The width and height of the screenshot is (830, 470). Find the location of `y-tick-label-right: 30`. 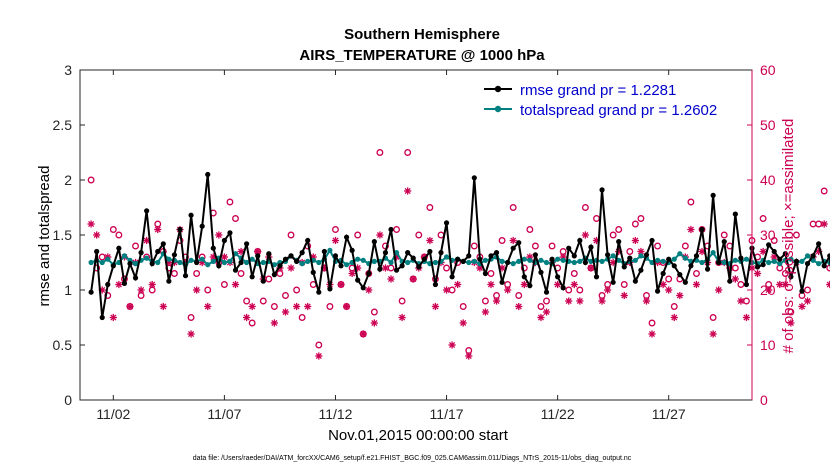

y-tick-label-right: 30 is located at coordinates (768, 235).